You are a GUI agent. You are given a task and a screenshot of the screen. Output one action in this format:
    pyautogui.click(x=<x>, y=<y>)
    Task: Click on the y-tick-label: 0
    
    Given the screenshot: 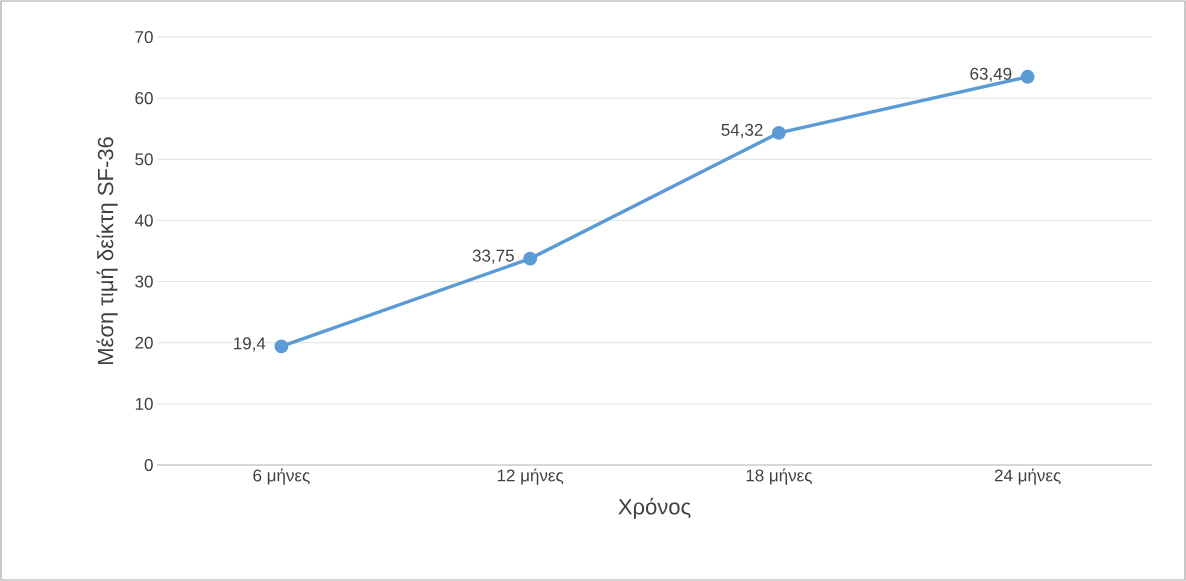 What is the action you would take?
    pyautogui.click(x=148, y=465)
    